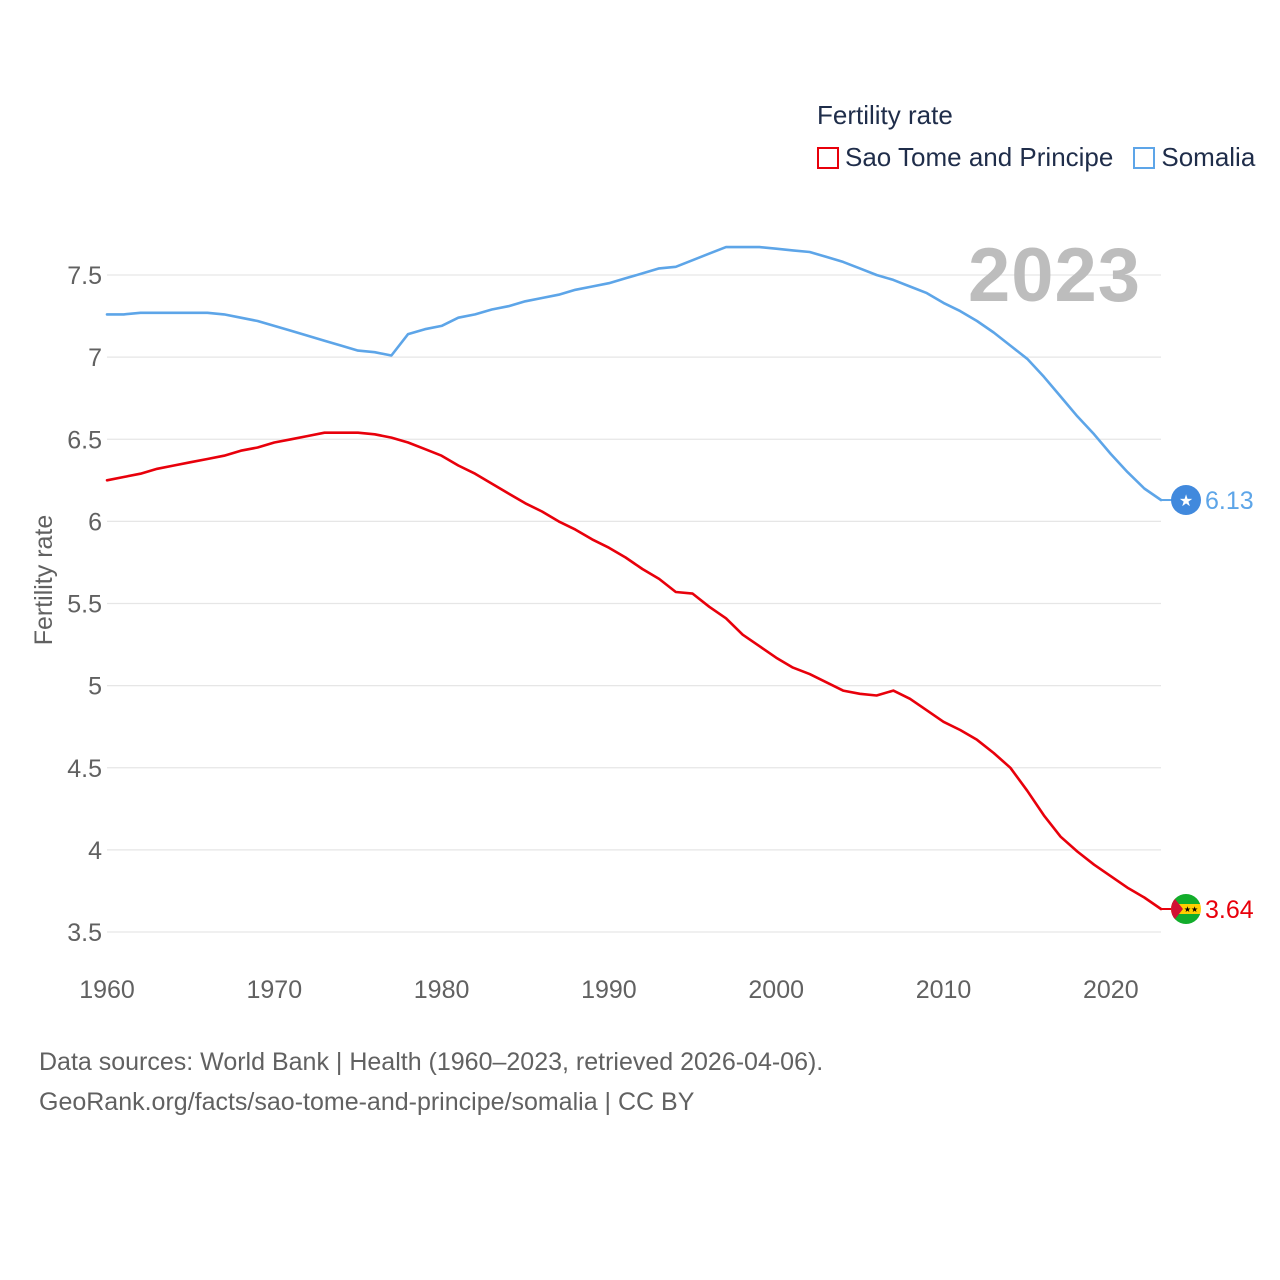 This screenshot has width=1280, height=1280. I want to click on somalia-flag-icon: ★, so click(1186, 500).